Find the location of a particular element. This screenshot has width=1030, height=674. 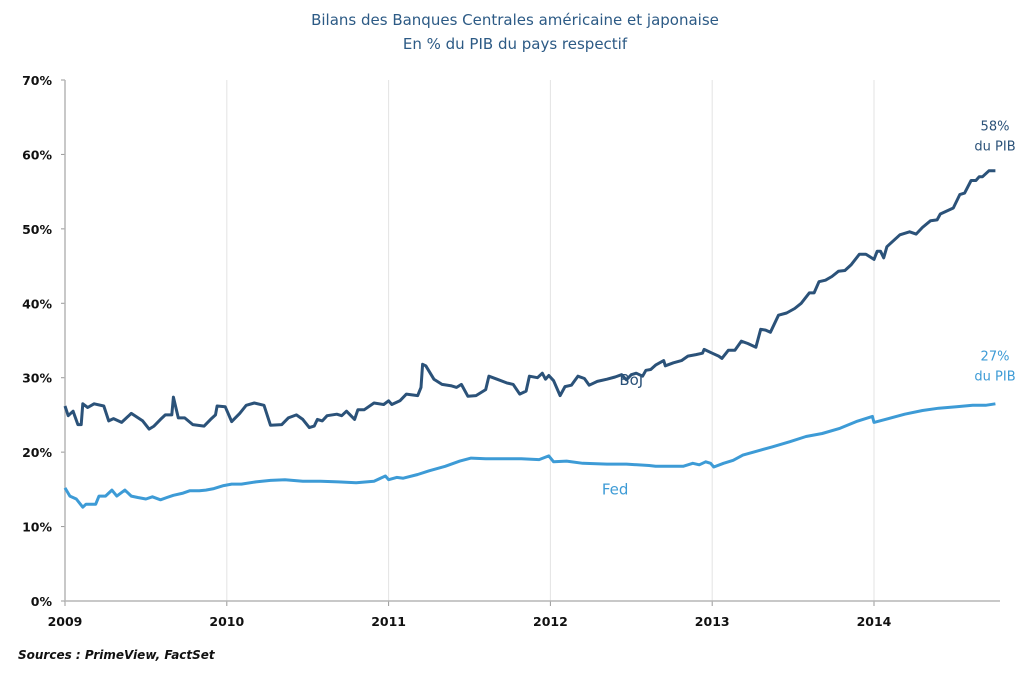

y-tick-label: 60% is located at coordinates (37, 154).